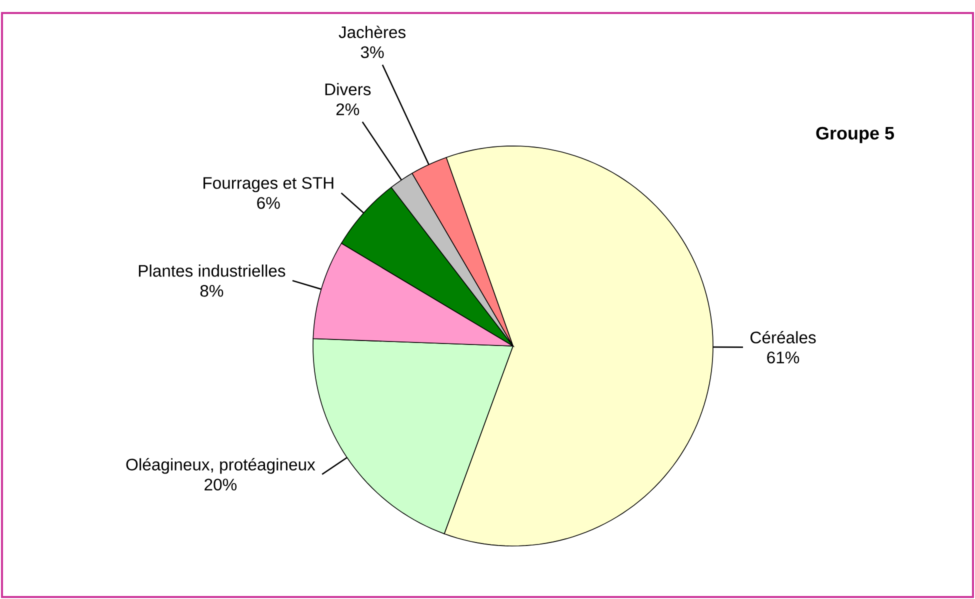 The width and height of the screenshot is (975, 599). What do you see at coordinates (348, 109) in the screenshot?
I see `data-label: 2%` at bounding box center [348, 109].